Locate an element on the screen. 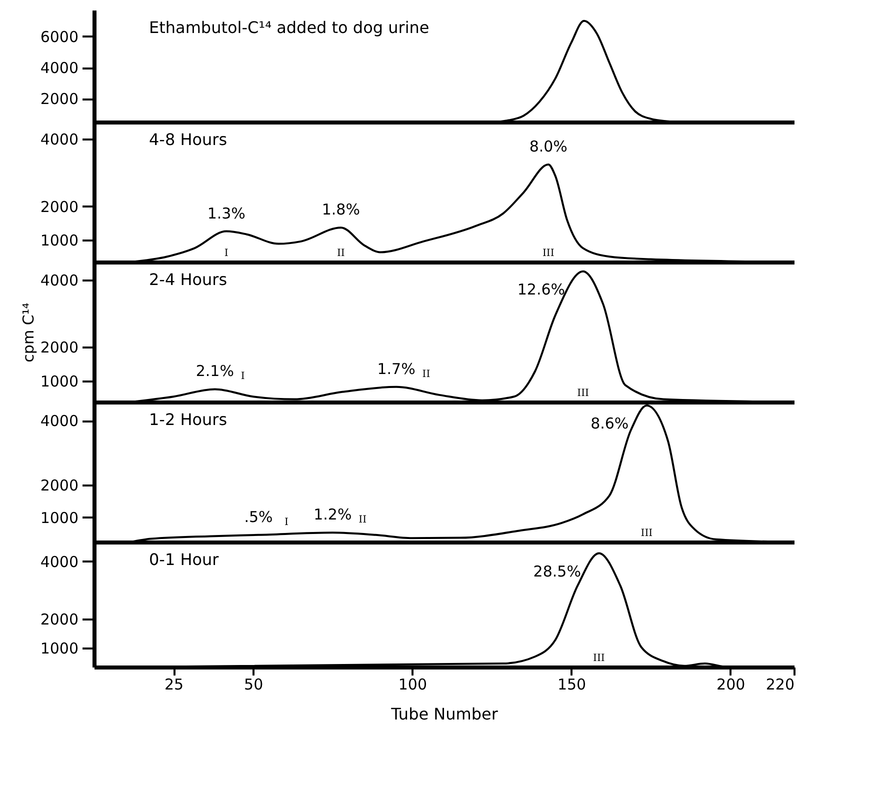 Image resolution: width=879 pixels, height=801 pixels. y-tick-label: 6000 is located at coordinates (59, 37).